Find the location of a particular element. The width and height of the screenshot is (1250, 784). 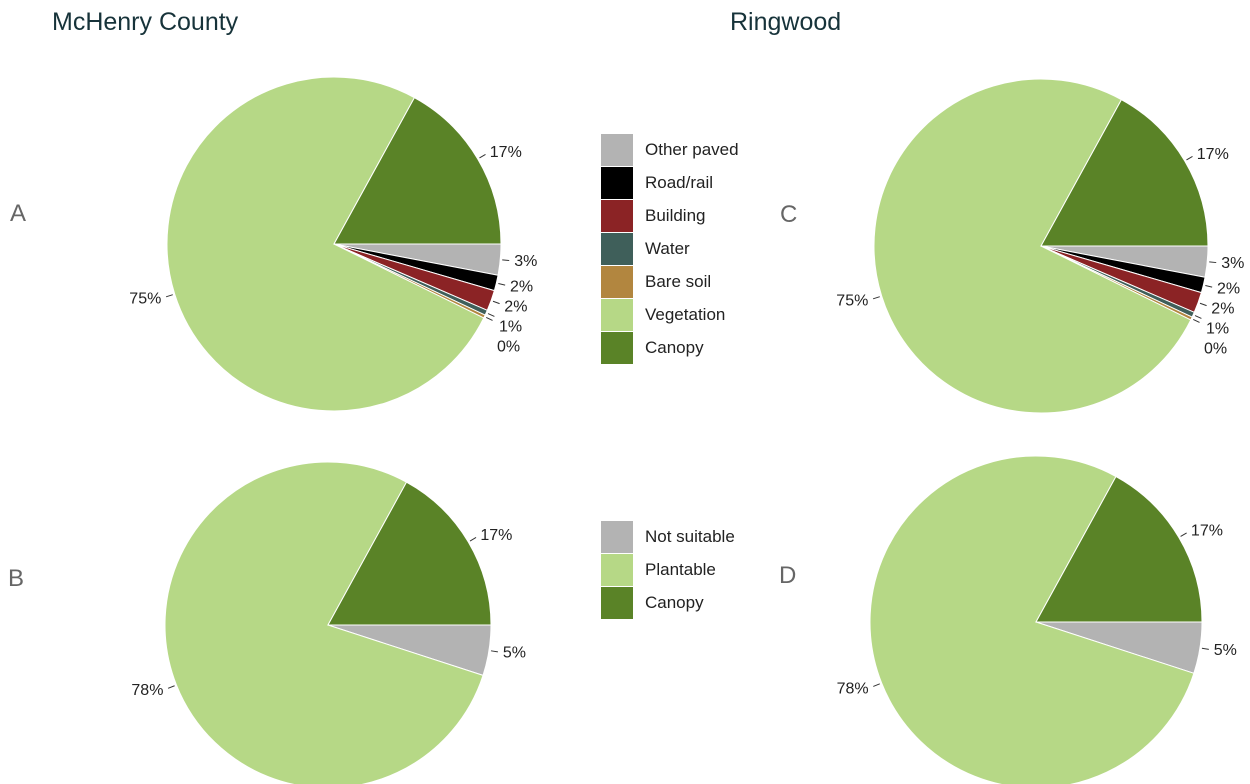

legend-landcover-item: Canopy is located at coordinates (670, 347).